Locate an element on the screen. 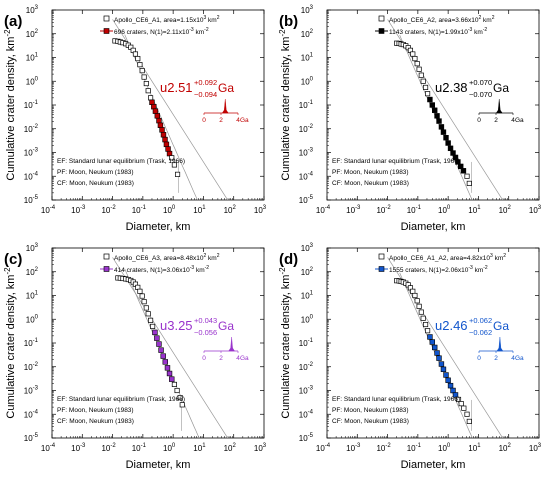 This screenshot has width=550, height=477. age-plus: +0.070 is located at coordinates (480, 82).